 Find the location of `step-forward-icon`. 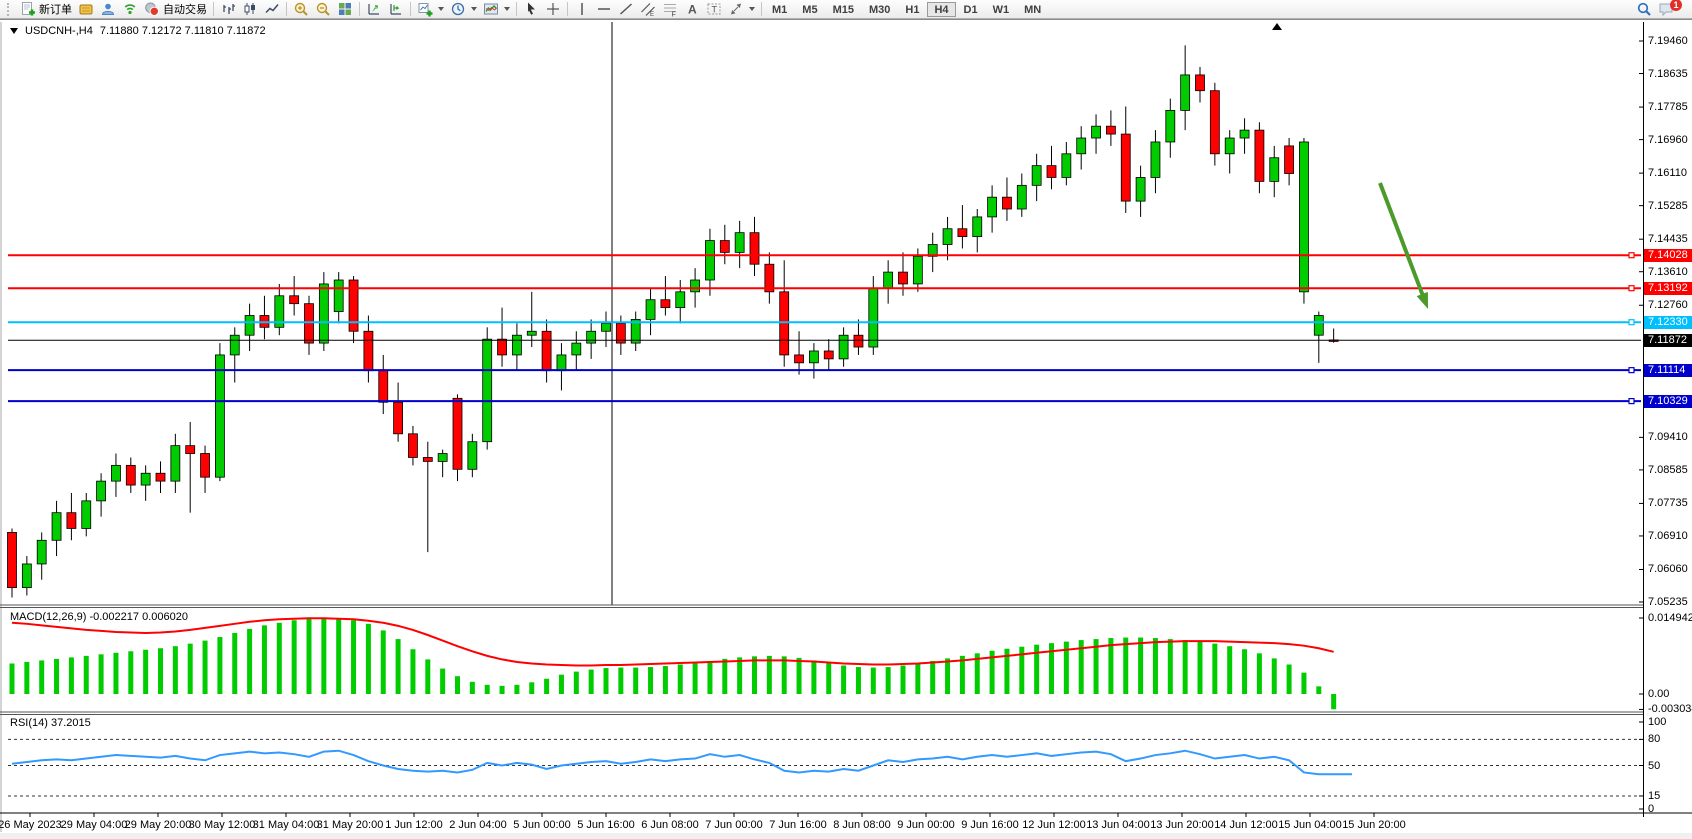

step-forward-icon is located at coordinates (395, 9).